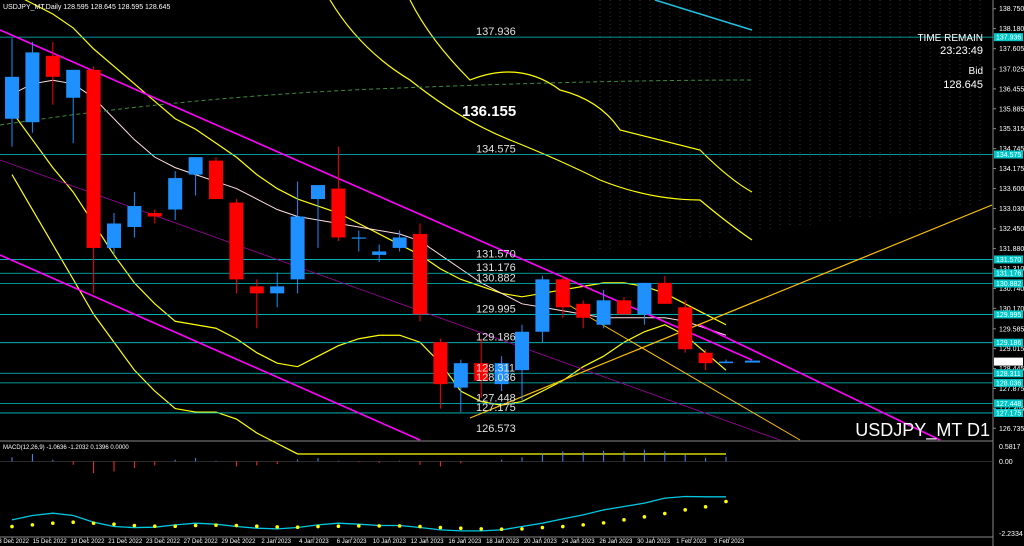 This screenshot has height=546, width=1024. Describe the element at coordinates (1011, 309) in the screenshot. I see `price-axis-label: 130.170` at that location.